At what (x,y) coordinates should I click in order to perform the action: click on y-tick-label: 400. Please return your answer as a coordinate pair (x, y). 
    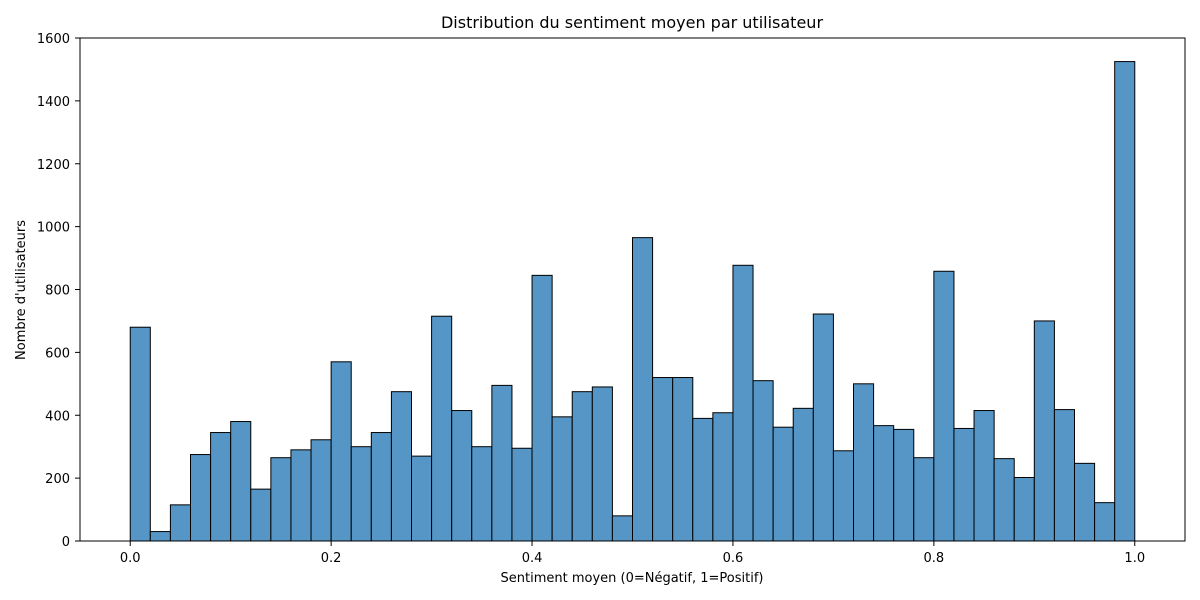
    Looking at the image, I should click on (57, 416).